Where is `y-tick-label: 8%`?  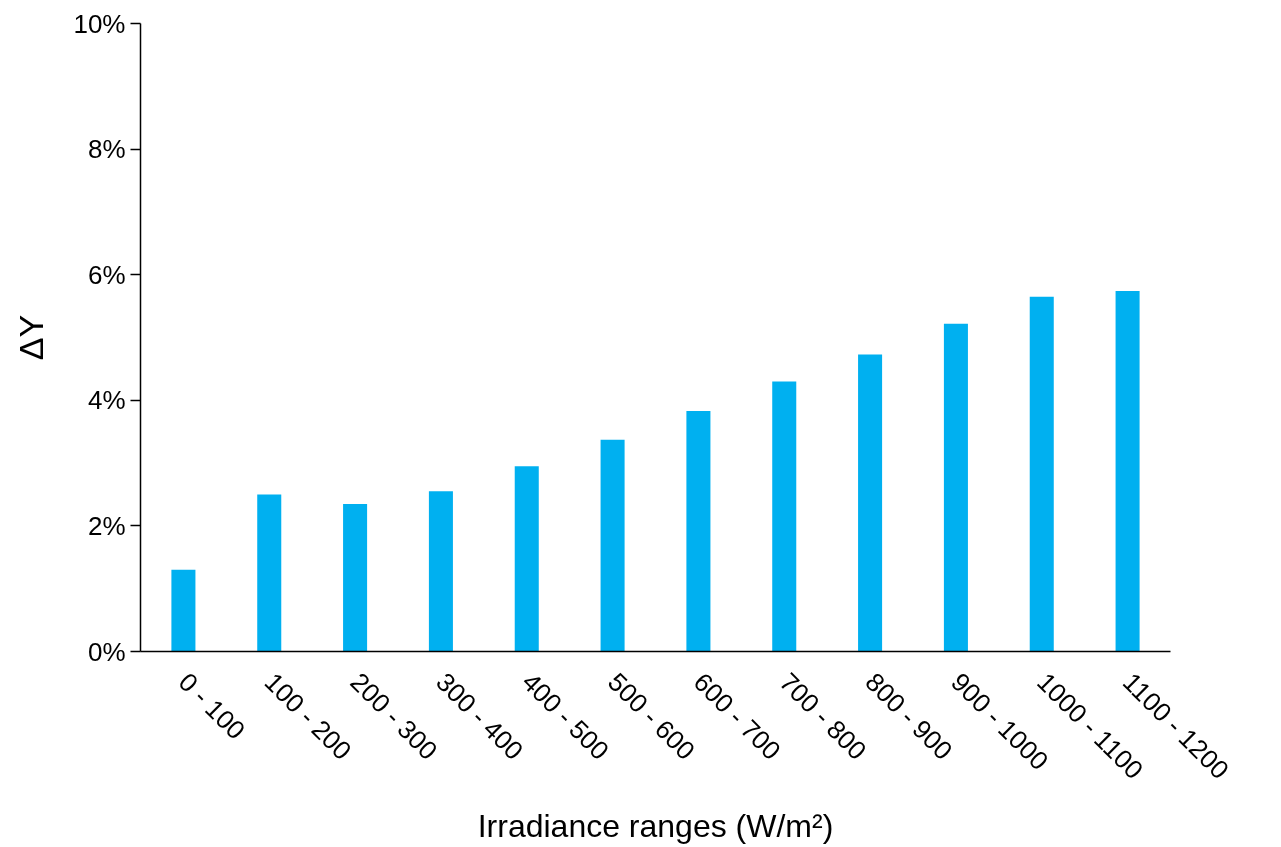
y-tick-label: 8% is located at coordinates (106, 149).